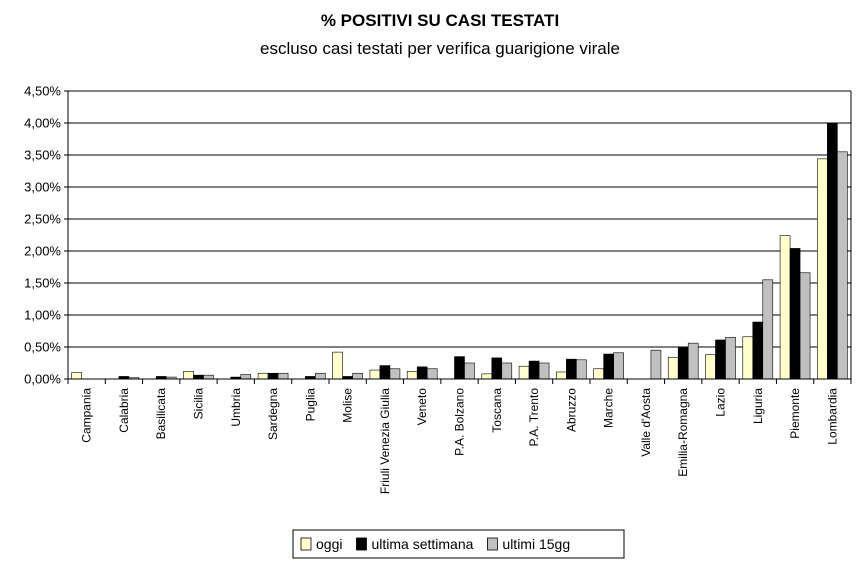  What do you see at coordinates (42, 315) in the screenshot?
I see `y-tick-label: 1,00%` at bounding box center [42, 315].